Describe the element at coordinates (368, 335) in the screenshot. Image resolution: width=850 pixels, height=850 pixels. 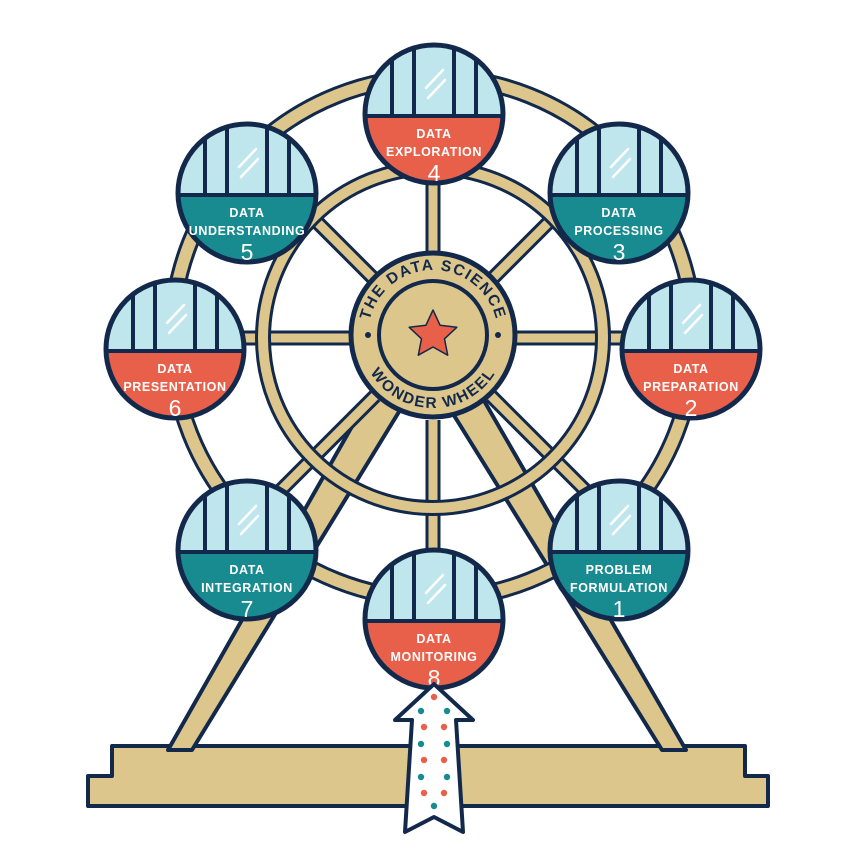
I see `hub-dot-left` at that location.